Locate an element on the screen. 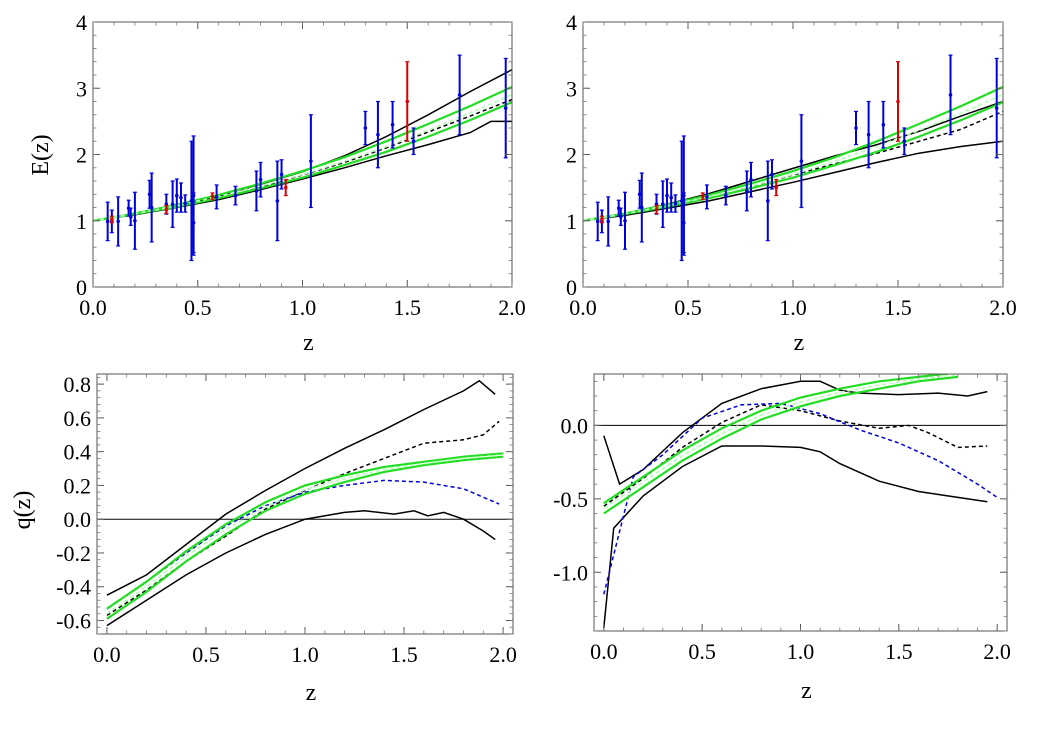 The width and height of the screenshot is (1050, 731). y-tick-label: 0.0 is located at coordinates (78, 519).